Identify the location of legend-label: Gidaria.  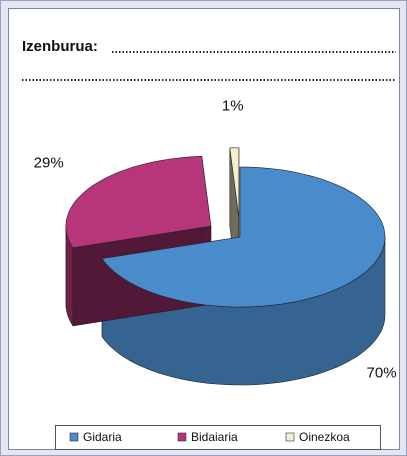
(102, 437).